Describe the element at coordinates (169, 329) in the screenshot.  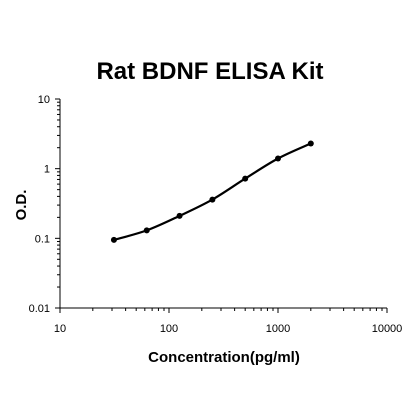
I see `x-tick-label: 100` at that location.